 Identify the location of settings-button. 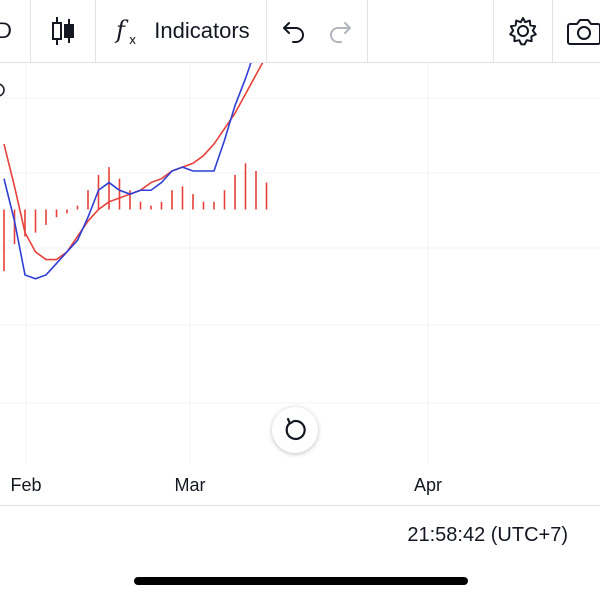
(523, 31).